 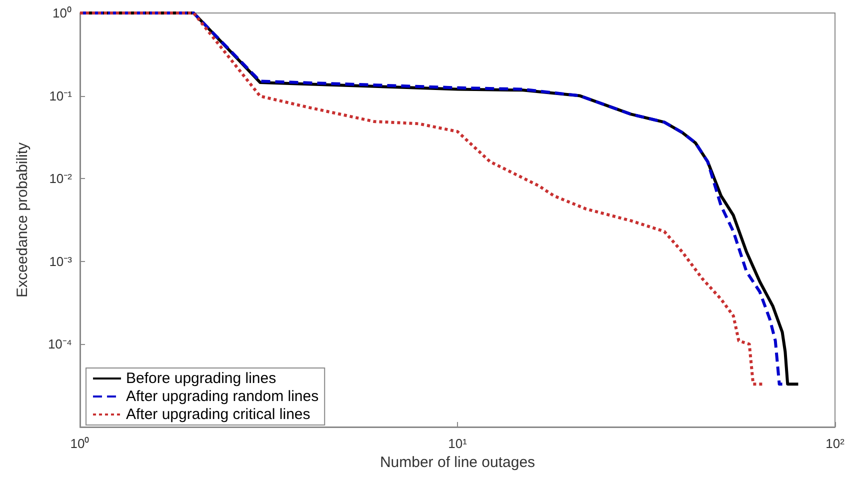 What do you see at coordinates (458, 443) in the screenshot?
I see `x-tick-label: 10¹` at bounding box center [458, 443].